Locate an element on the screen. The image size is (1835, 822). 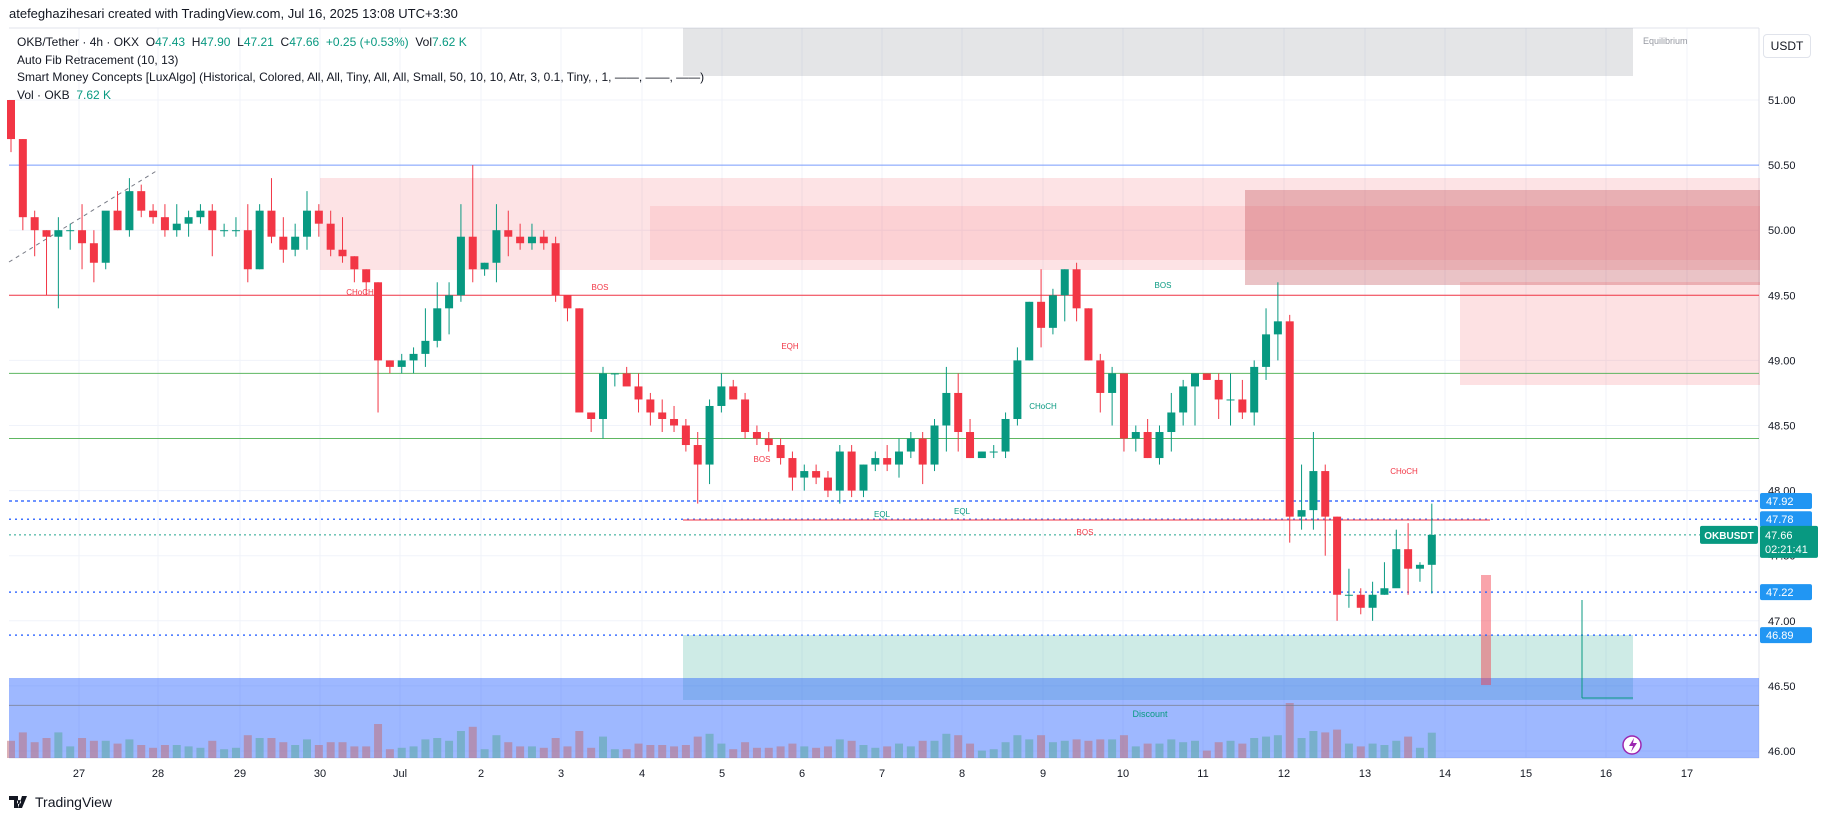
y-tick-label: 48.50 is located at coordinates (1782, 427).